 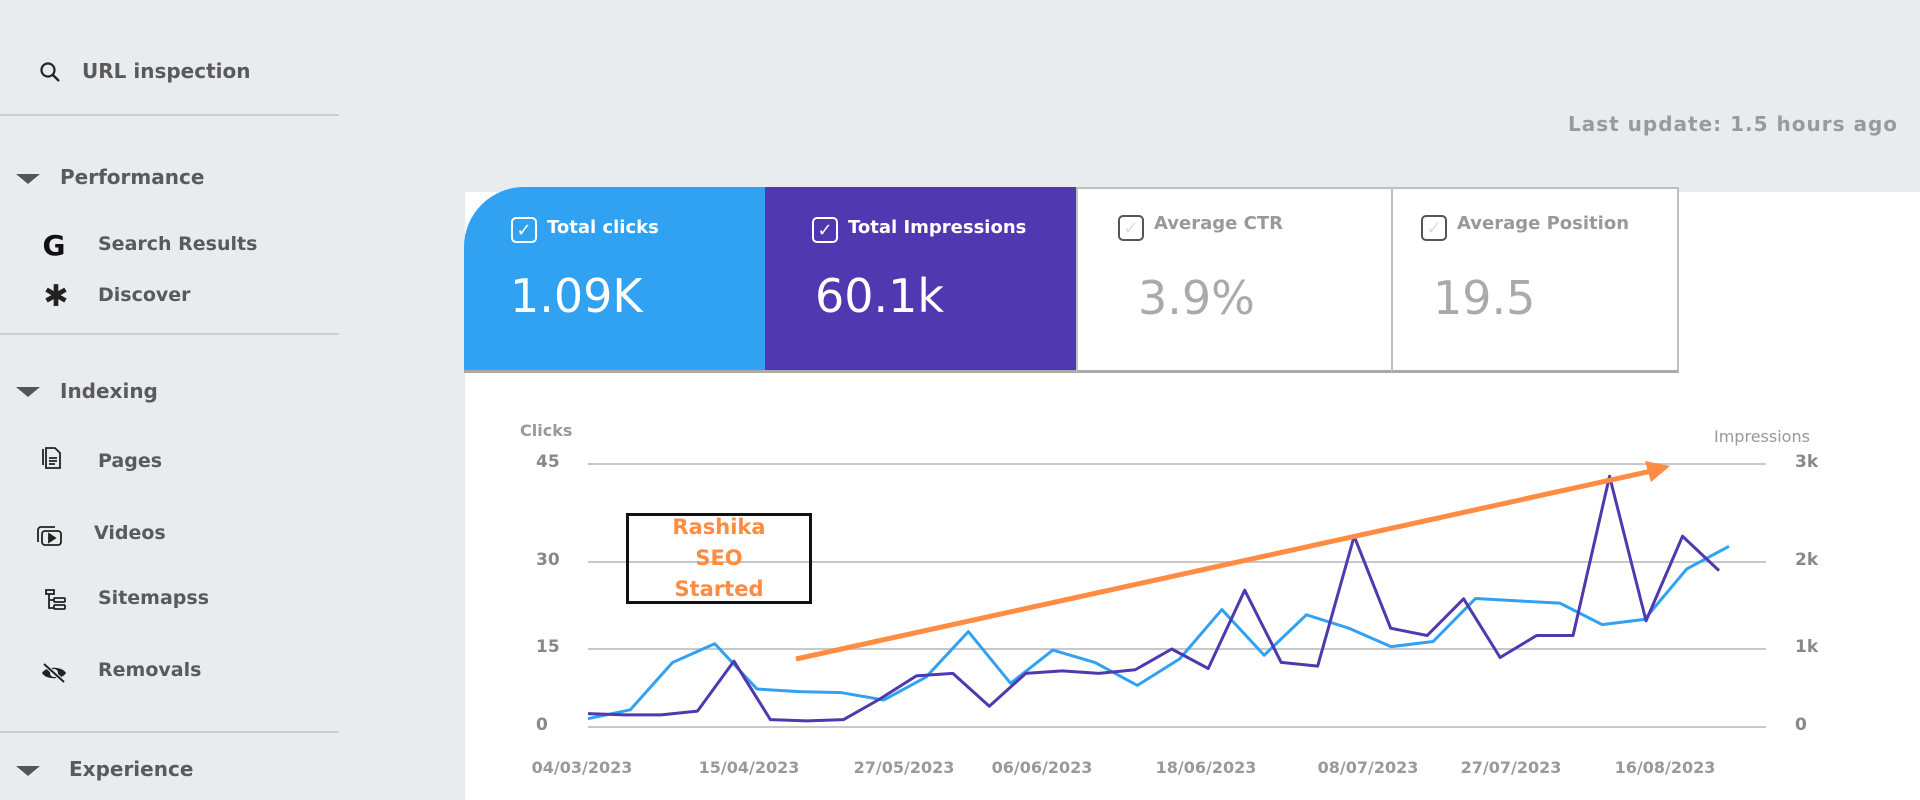 I want to click on x-tick-label: 27/05/2023, so click(x=904, y=767).